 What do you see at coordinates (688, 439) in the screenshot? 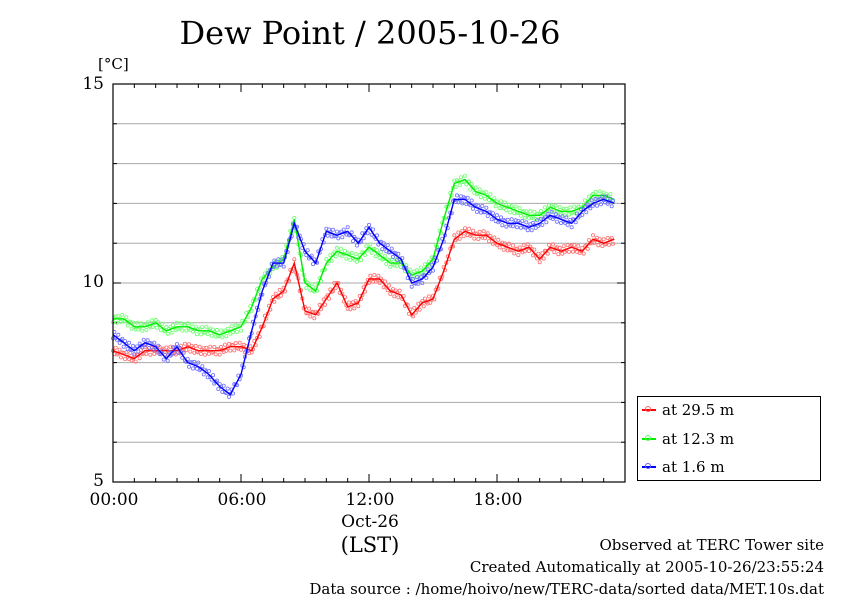
I see `legend-item-12-3m: at 12.3 m` at bounding box center [688, 439].